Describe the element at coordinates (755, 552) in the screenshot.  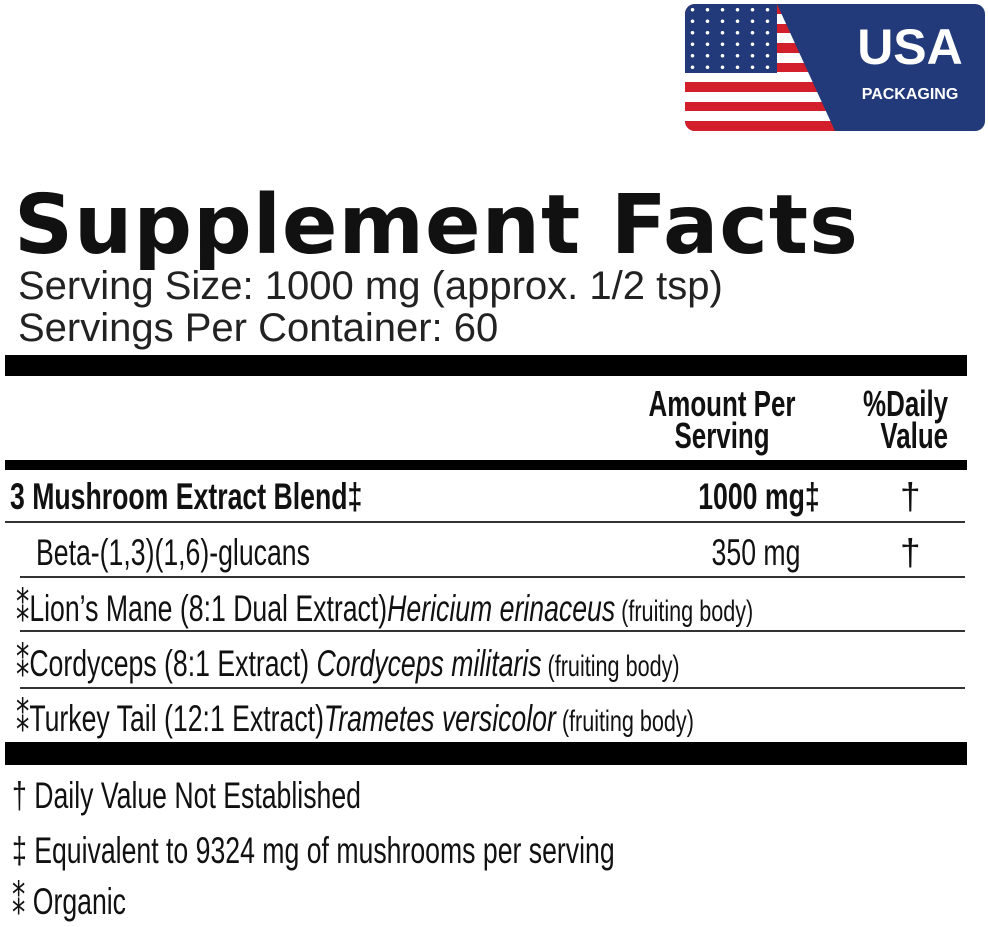
I see `glucans-amount: 350 mg` at that location.